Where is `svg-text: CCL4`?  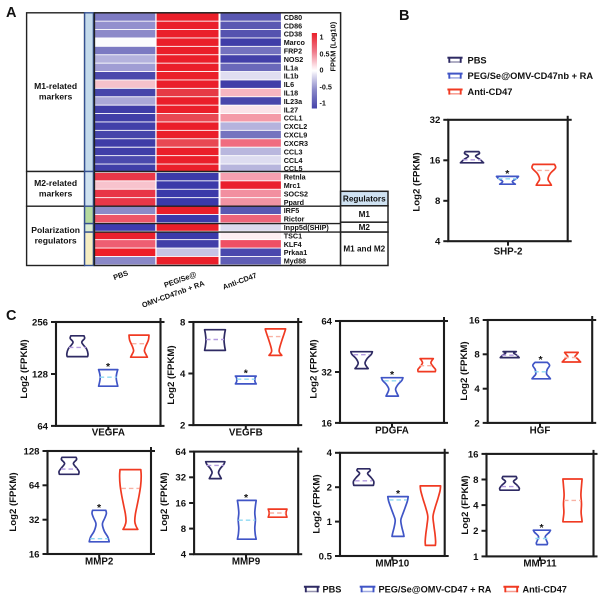
svg-text: CCL4 is located at coordinates (293, 160).